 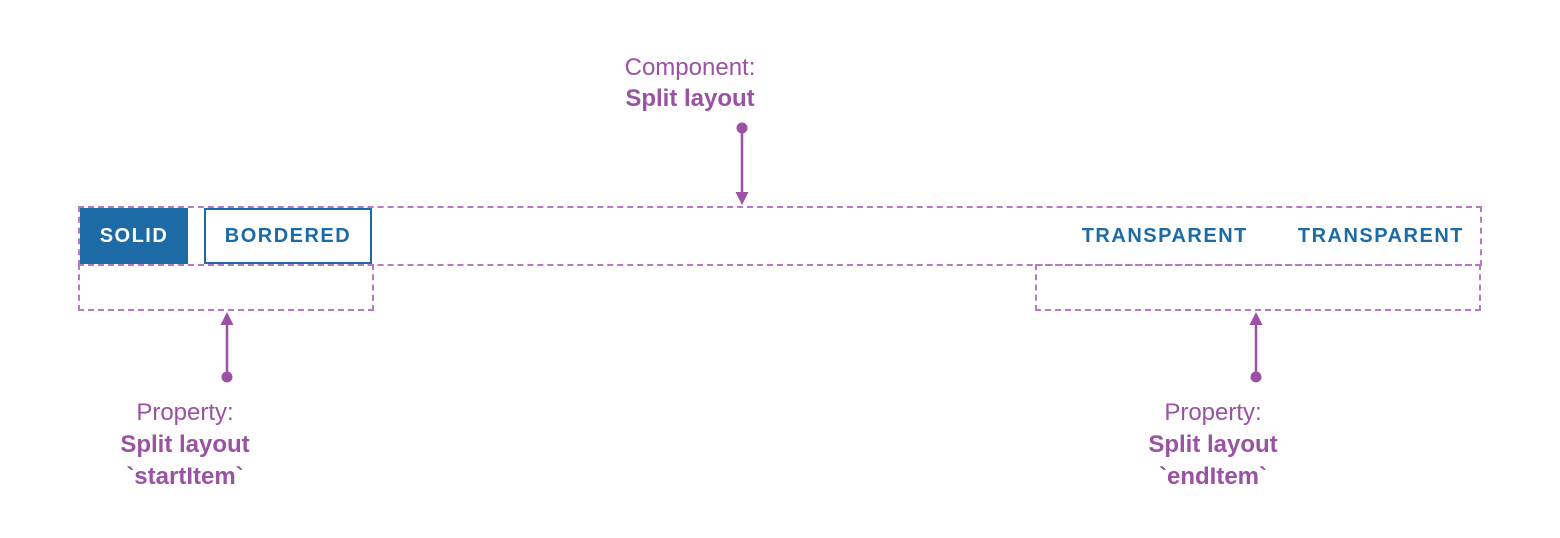 I want to click on split-layout-spacer, so click(x=727, y=236).